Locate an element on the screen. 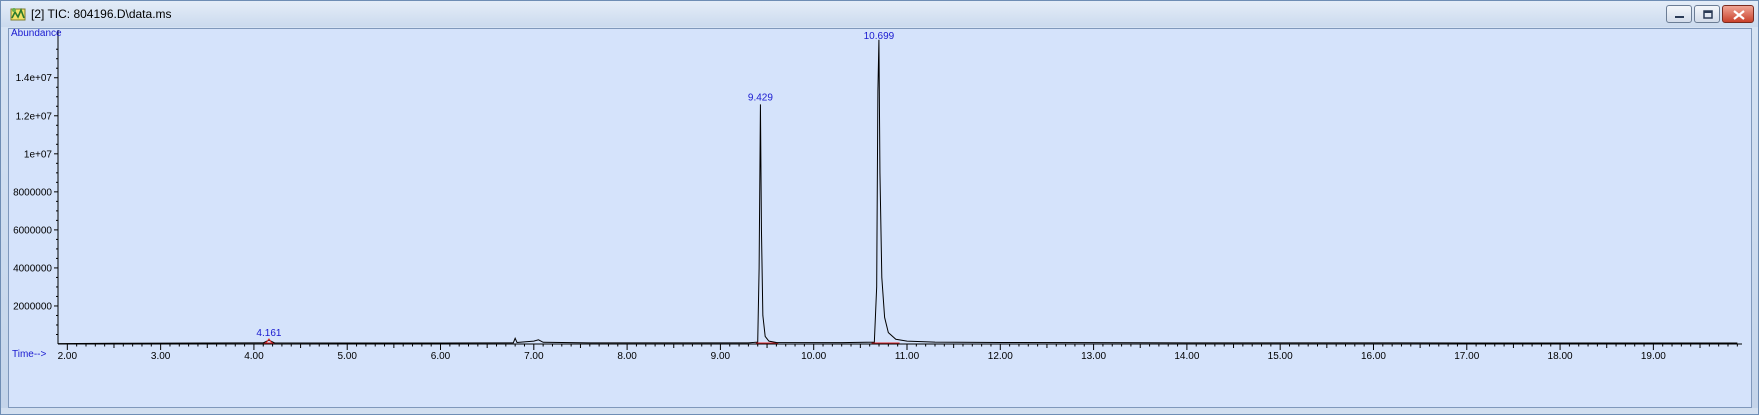  x-tick-label: 16.00 is located at coordinates (1373, 356).